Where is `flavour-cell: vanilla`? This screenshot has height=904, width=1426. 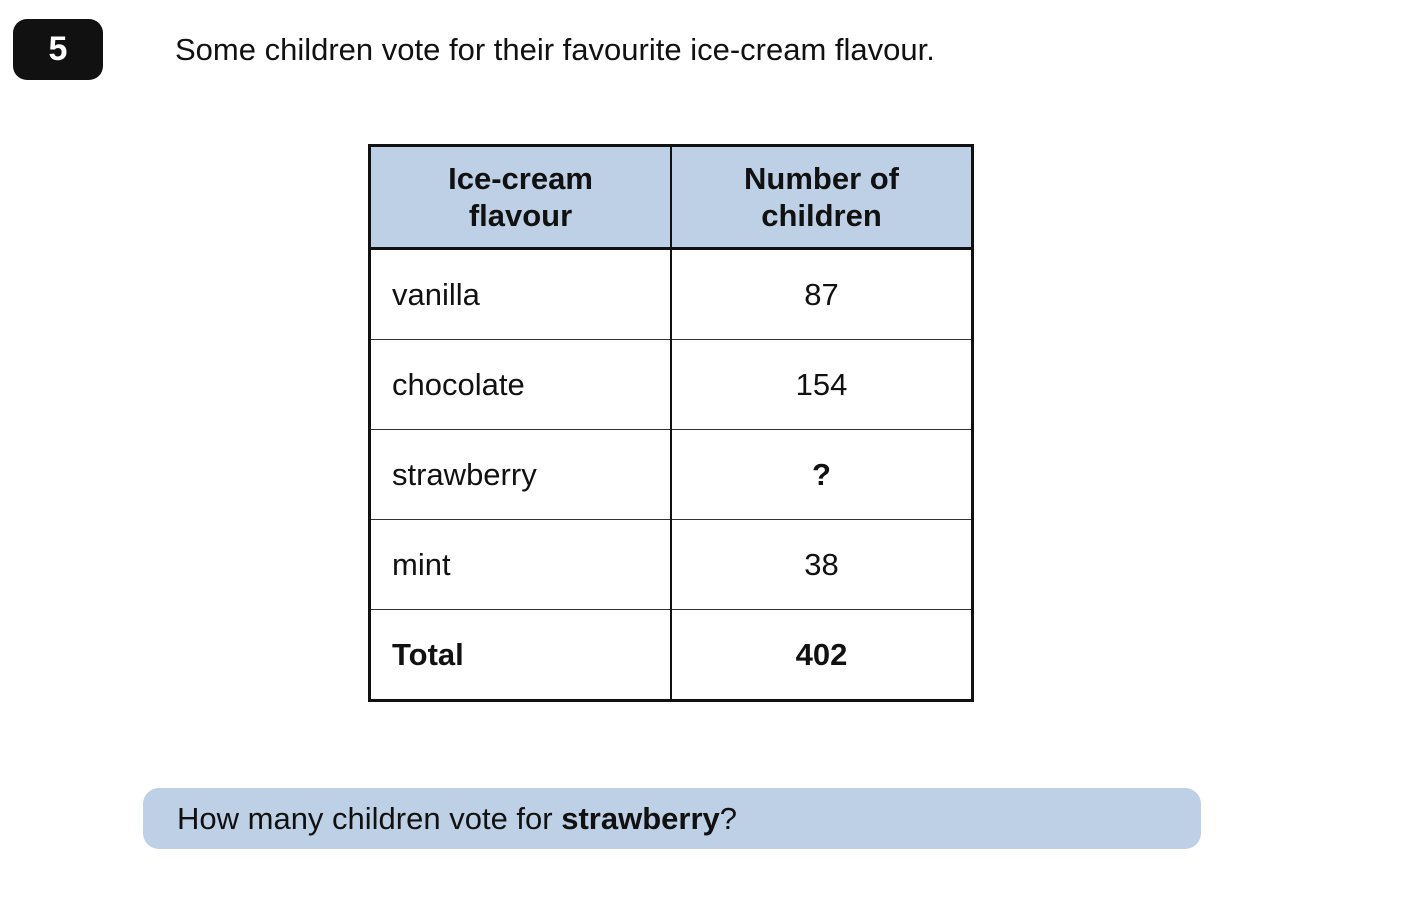
flavour-cell: vanilla is located at coordinates (520, 294).